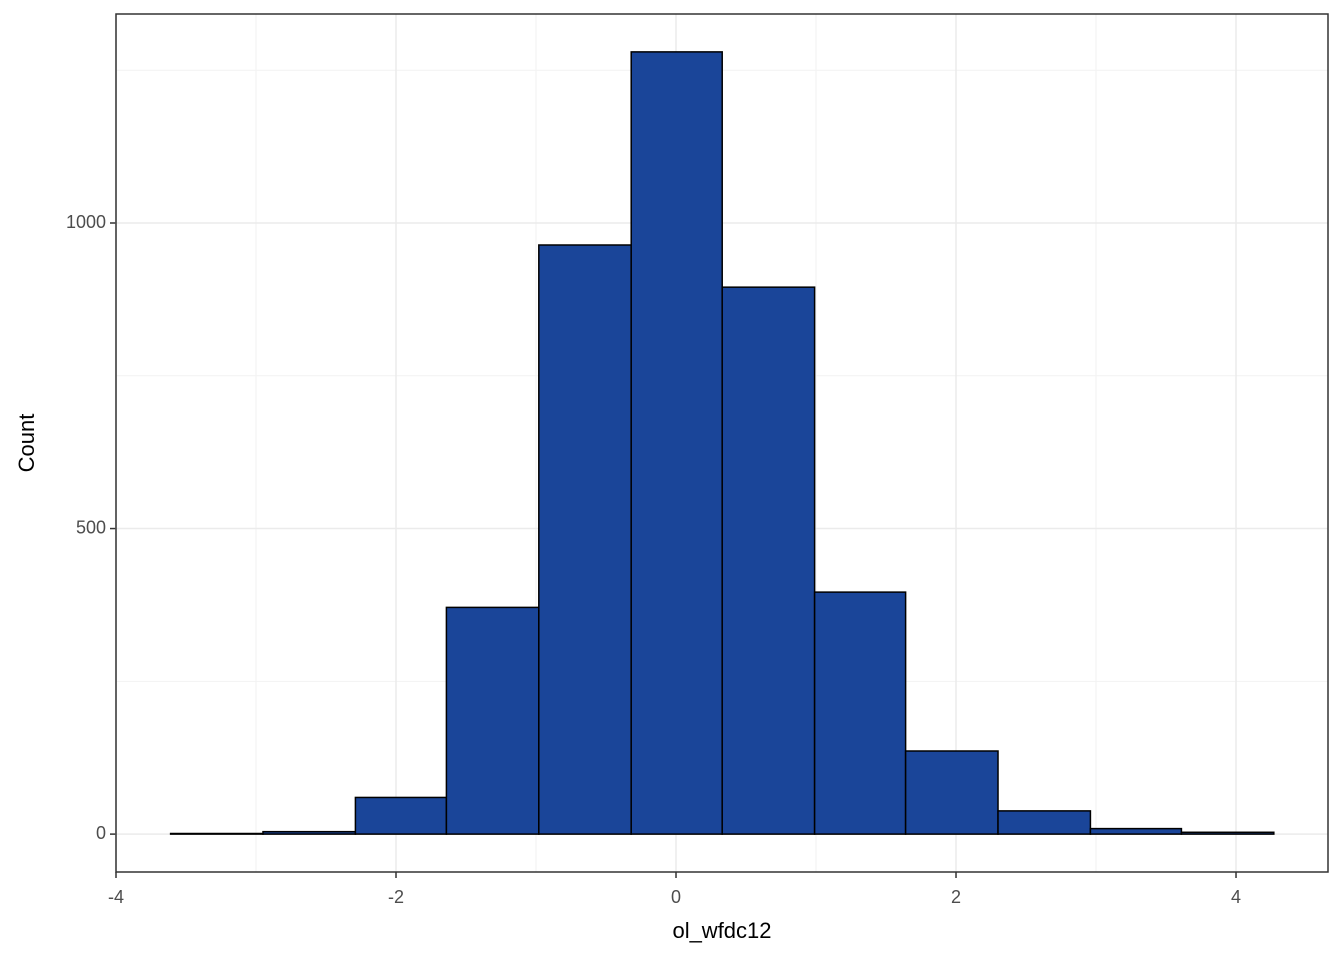 The width and height of the screenshot is (1344, 965). What do you see at coordinates (26, 443) in the screenshot?
I see `y-axis-title: Count` at bounding box center [26, 443].